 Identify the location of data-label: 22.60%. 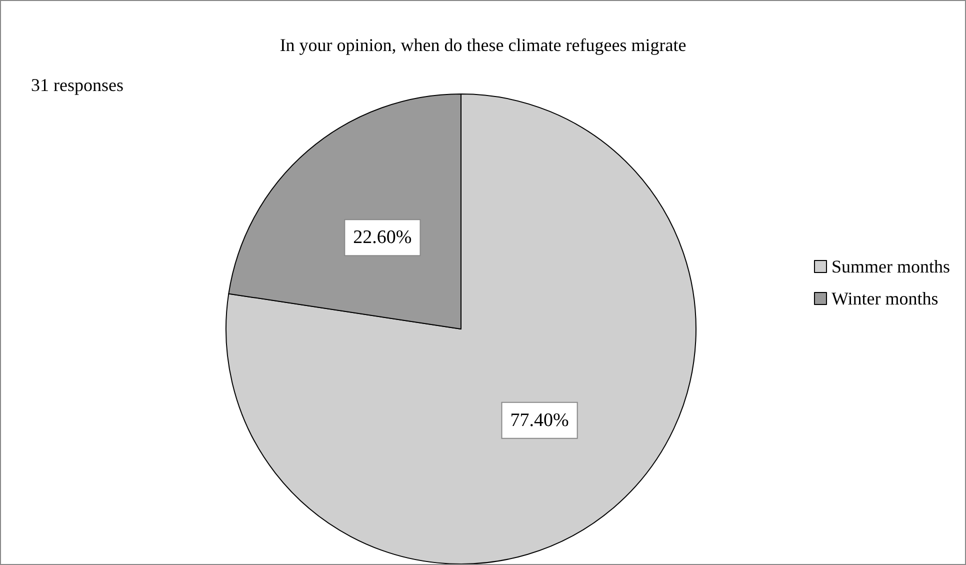
(382, 237).